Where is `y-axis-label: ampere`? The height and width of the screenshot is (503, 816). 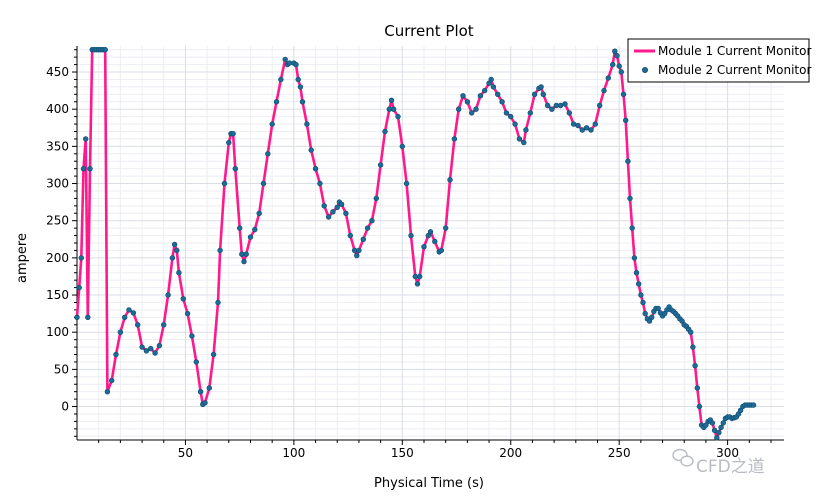 y-axis-label: ampere is located at coordinates (22, 258).